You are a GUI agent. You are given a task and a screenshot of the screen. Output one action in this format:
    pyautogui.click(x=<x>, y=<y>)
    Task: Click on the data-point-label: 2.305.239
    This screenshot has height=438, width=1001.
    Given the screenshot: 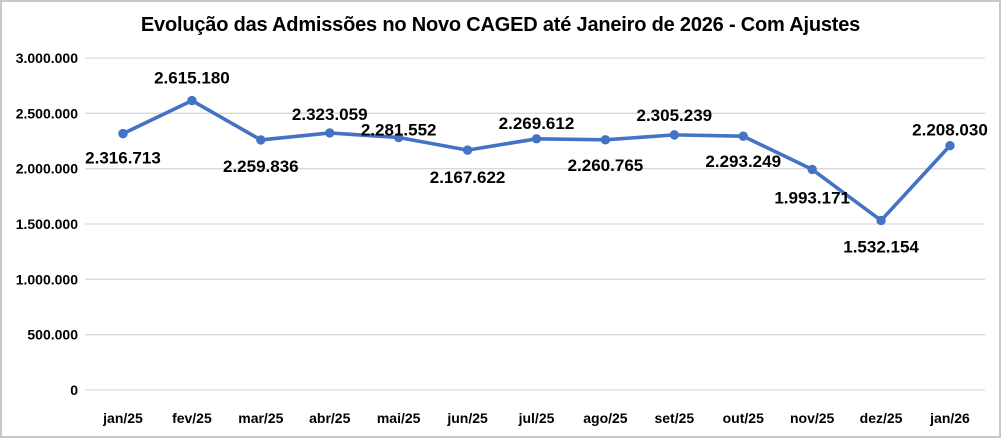 What is the action you would take?
    pyautogui.click(x=675, y=115)
    